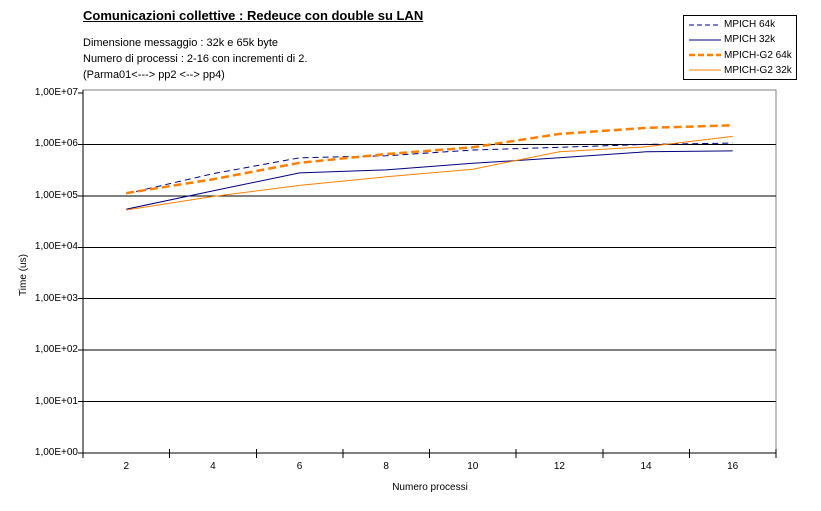 The image size is (821, 511). I want to click on legend-row: MPICH-G2 32k, so click(740, 70).